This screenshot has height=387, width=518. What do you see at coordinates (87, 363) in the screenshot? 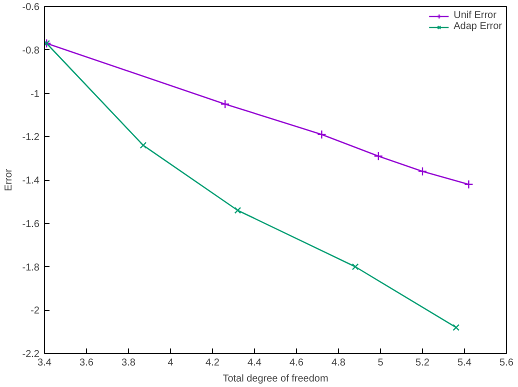
I see `x-tick-label: 3.6` at bounding box center [87, 363].